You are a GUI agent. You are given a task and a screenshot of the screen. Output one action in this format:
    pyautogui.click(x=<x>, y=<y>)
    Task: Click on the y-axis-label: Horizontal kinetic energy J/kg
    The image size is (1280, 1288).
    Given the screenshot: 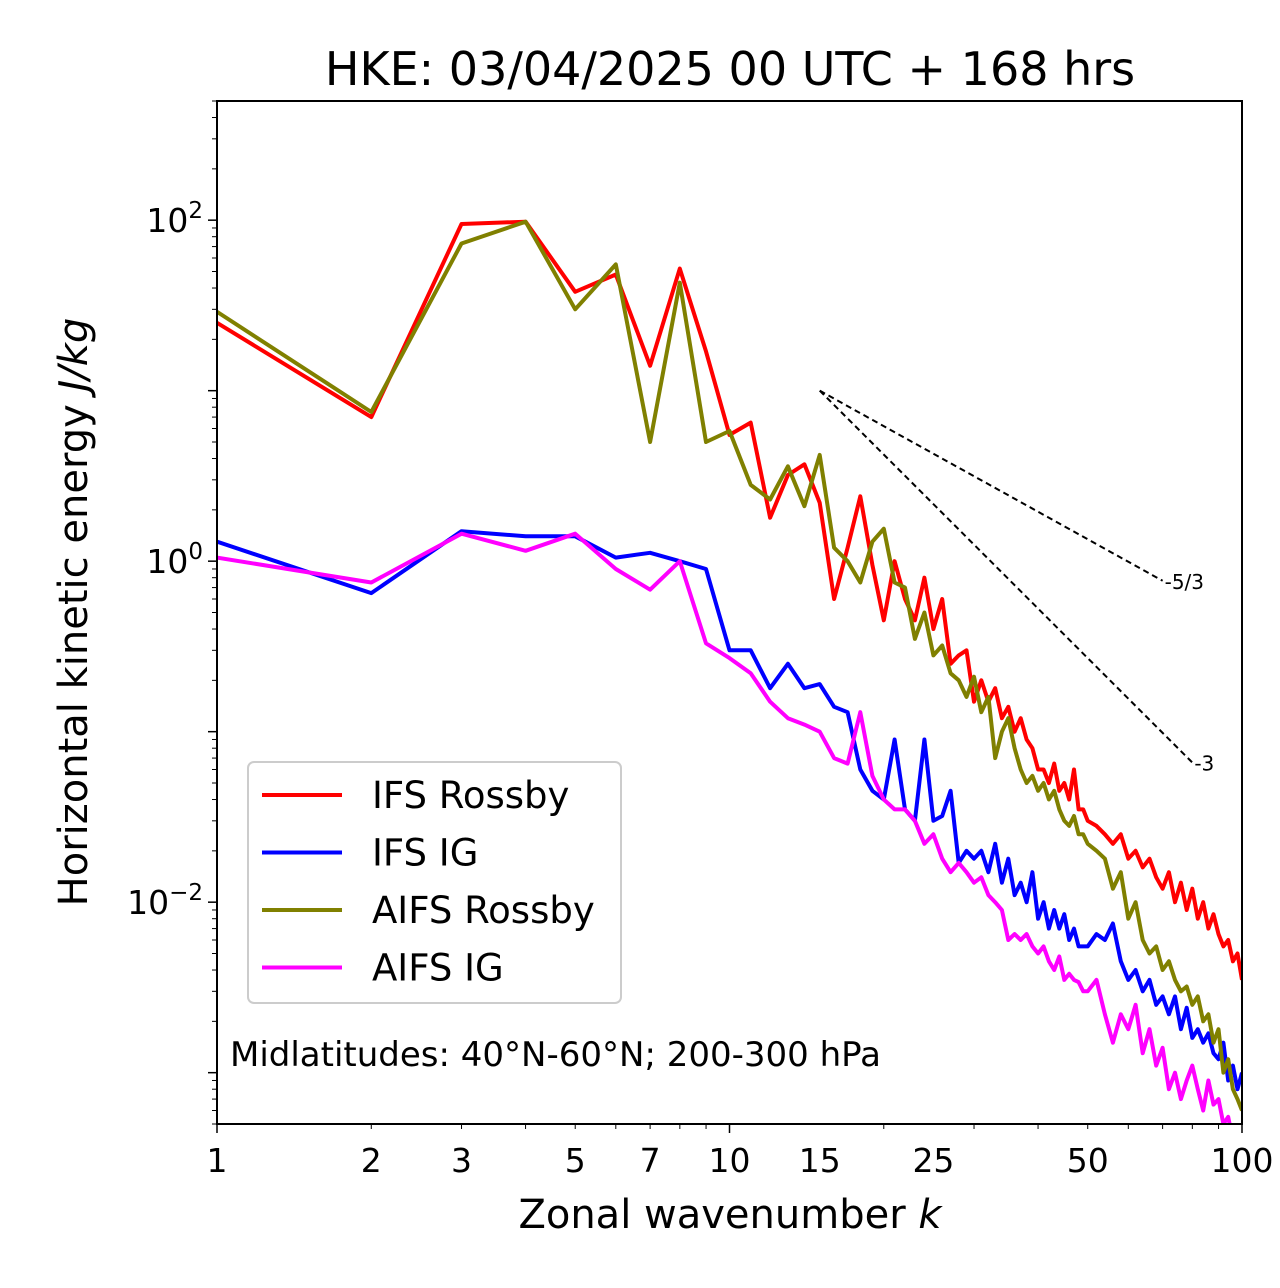 What is the action you would take?
    pyautogui.click(x=74, y=612)
    